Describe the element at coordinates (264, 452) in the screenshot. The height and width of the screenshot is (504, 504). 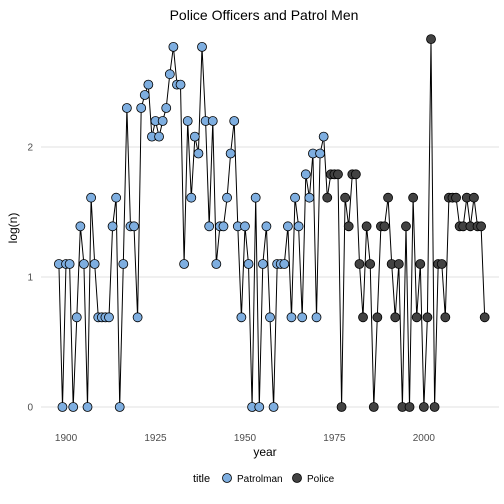
I see `x-axis-label: year` at that location.